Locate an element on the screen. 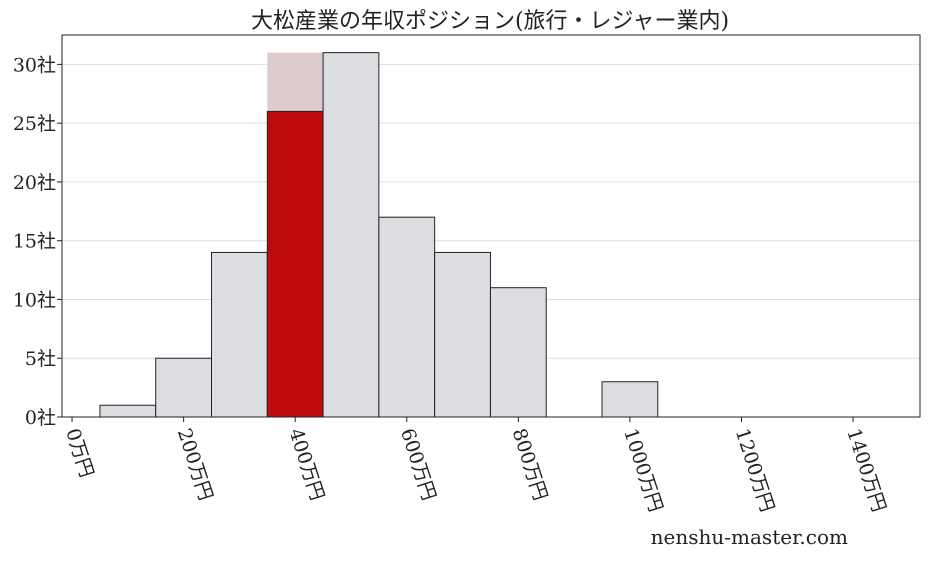 This screenshot has width=928, height=561. chart-title: 大松産業の年収ポジション(旅行・レジャー業内) is located at coordinates (490, 21).